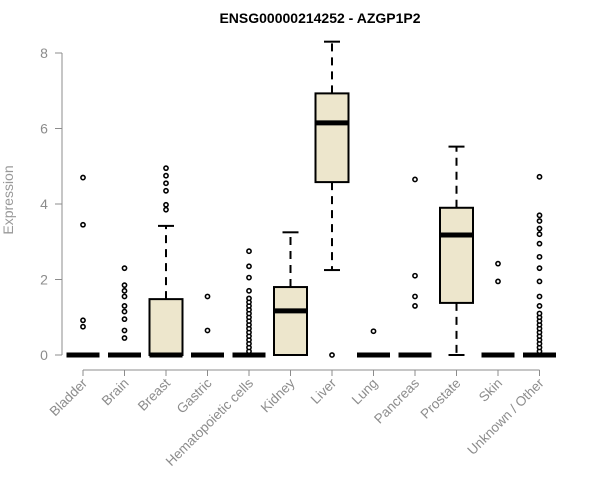  I want to click on x-tick-label: Gastric, so click(194, 395).